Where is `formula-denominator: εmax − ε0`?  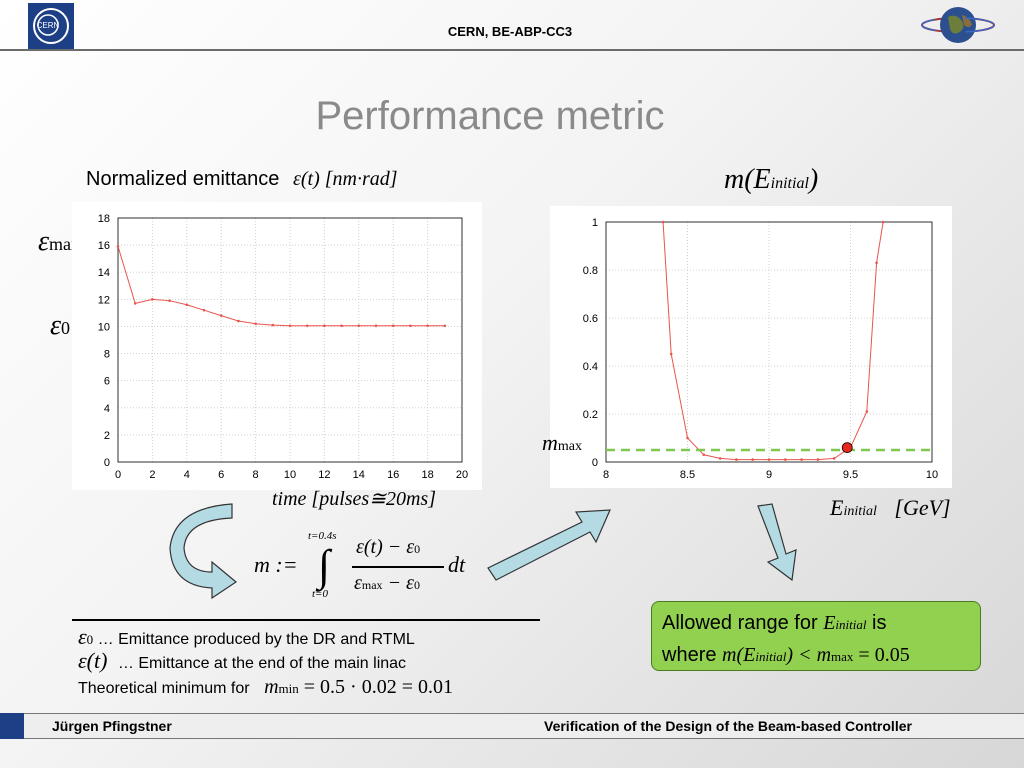
formula-denominator: εmax − ε0 is located at coordinates (387, 583).